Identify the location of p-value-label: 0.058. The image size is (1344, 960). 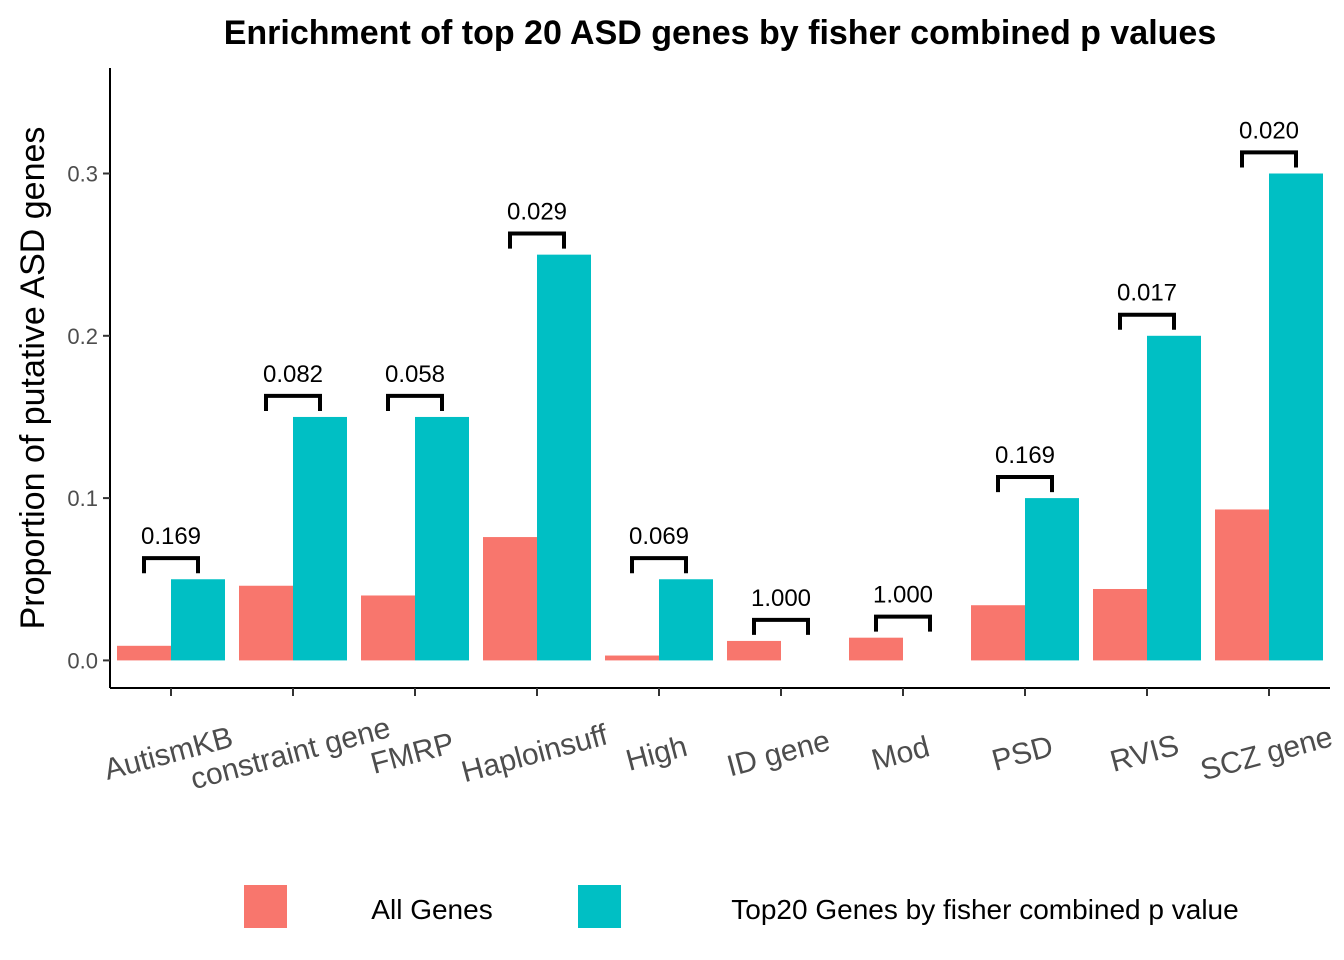
(415, 374).